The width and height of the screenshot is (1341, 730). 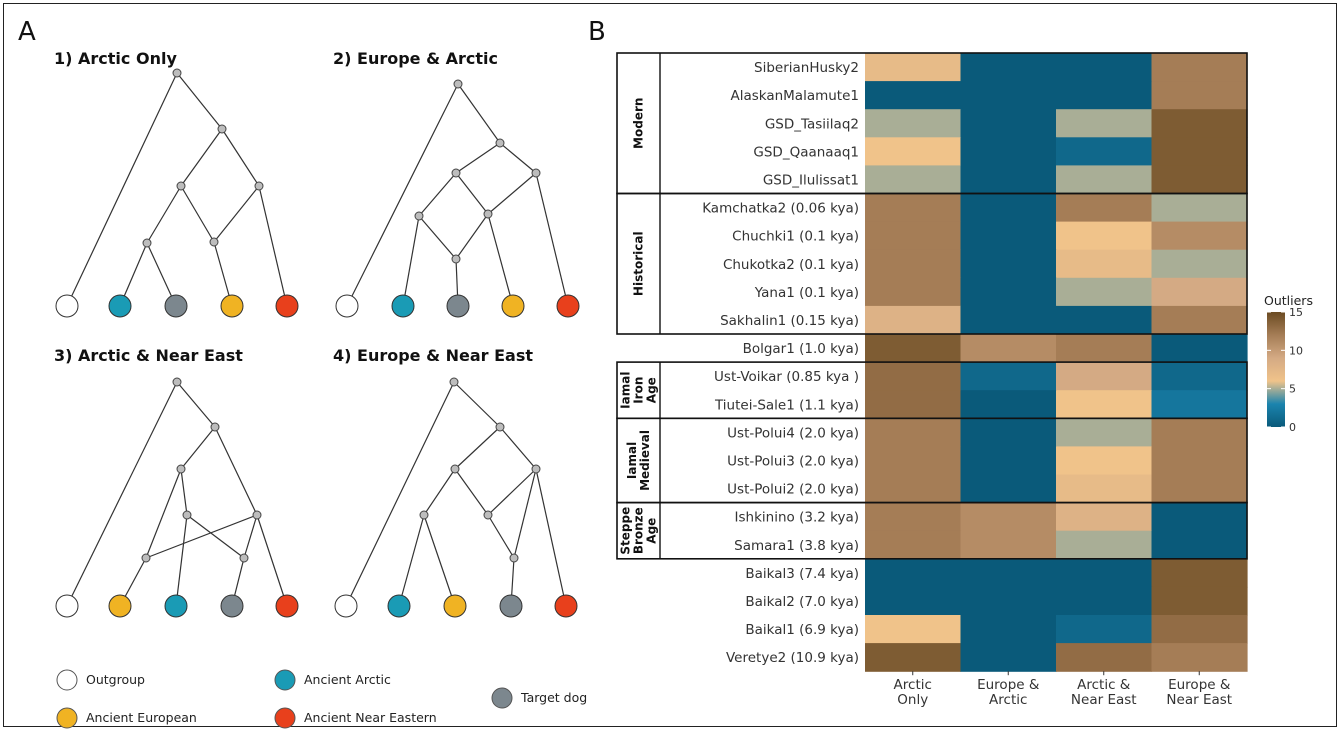 I want to click on colorbar-tick-label: 10, so click(x=1296, y=350).